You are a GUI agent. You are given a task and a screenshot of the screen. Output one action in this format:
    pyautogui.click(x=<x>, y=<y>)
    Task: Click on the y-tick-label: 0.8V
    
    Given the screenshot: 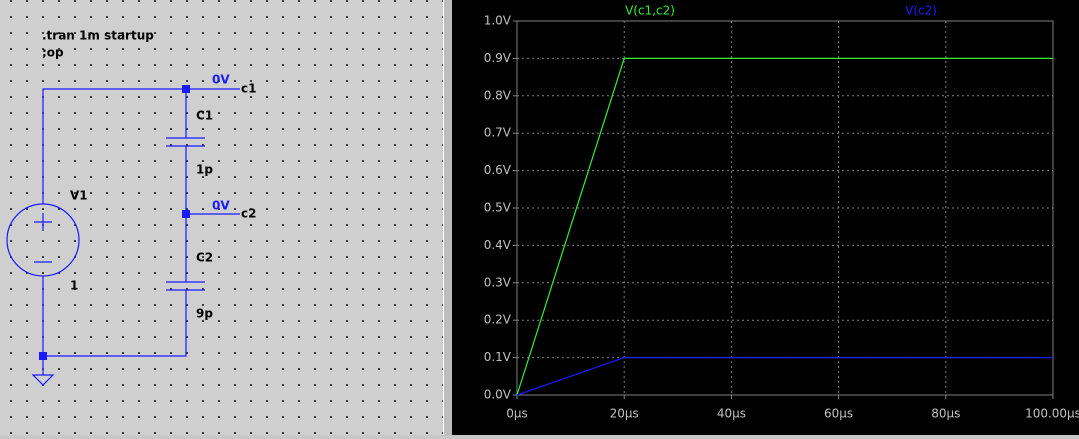 What is the action you would take?
    pyautogui.click(x=498, y=95)
    